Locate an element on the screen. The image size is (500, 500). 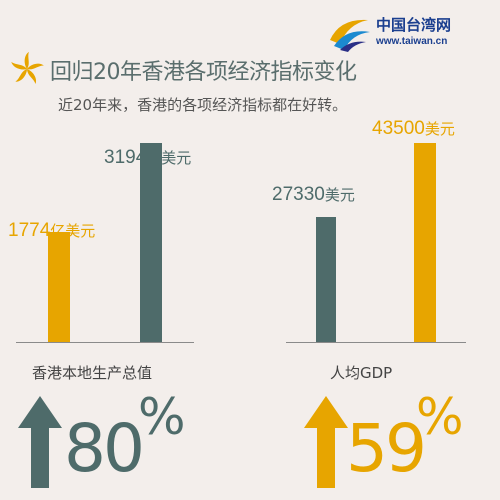
subtitle: 近20年来，香港的各项经济指标都在好转。 is located at coordinates (203, 105).